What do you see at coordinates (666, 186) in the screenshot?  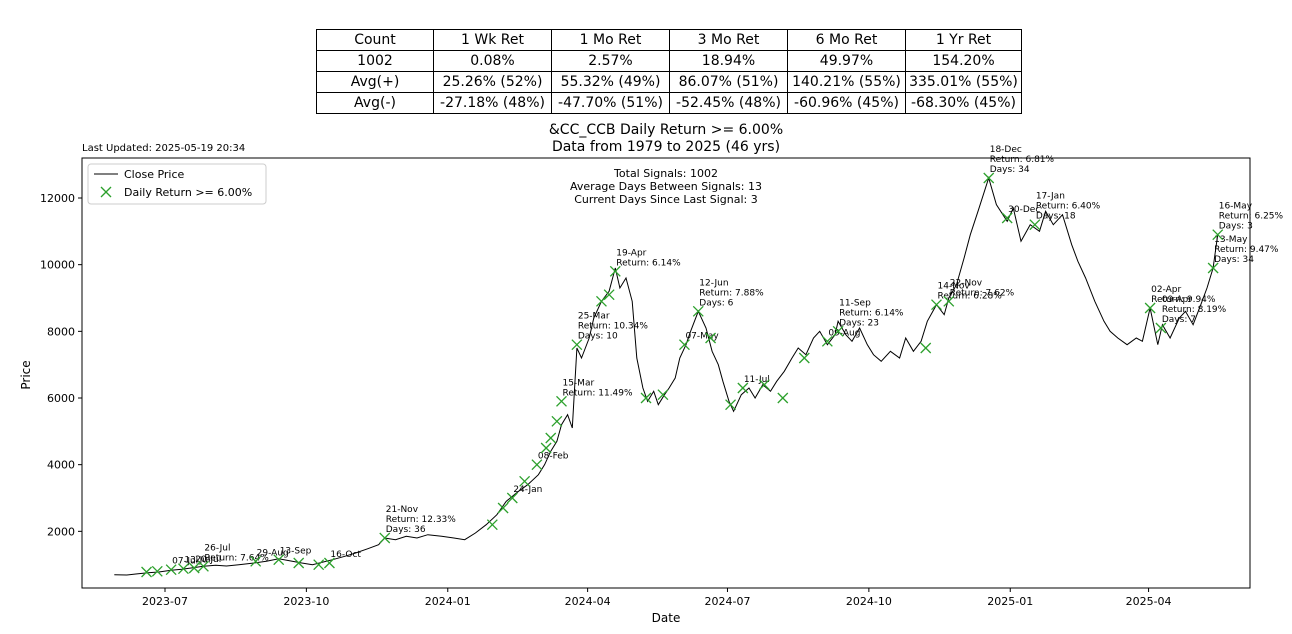 I see `stats-box-line: Average Days Between Signals: 13` at bounding box center [666, 186].